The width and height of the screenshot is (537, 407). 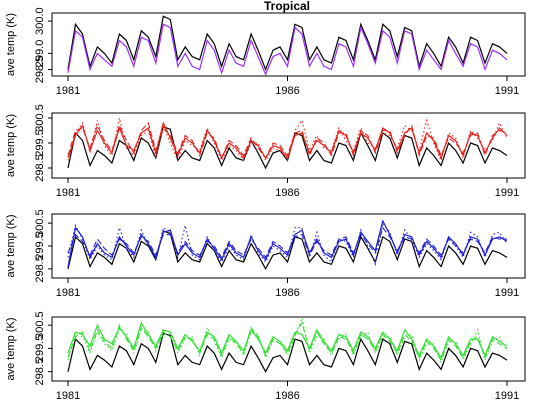 What do you see at coordinates (287, 6) in the screenshot?
I see `figure-title: Tropical` at bounding box center [287, 6].